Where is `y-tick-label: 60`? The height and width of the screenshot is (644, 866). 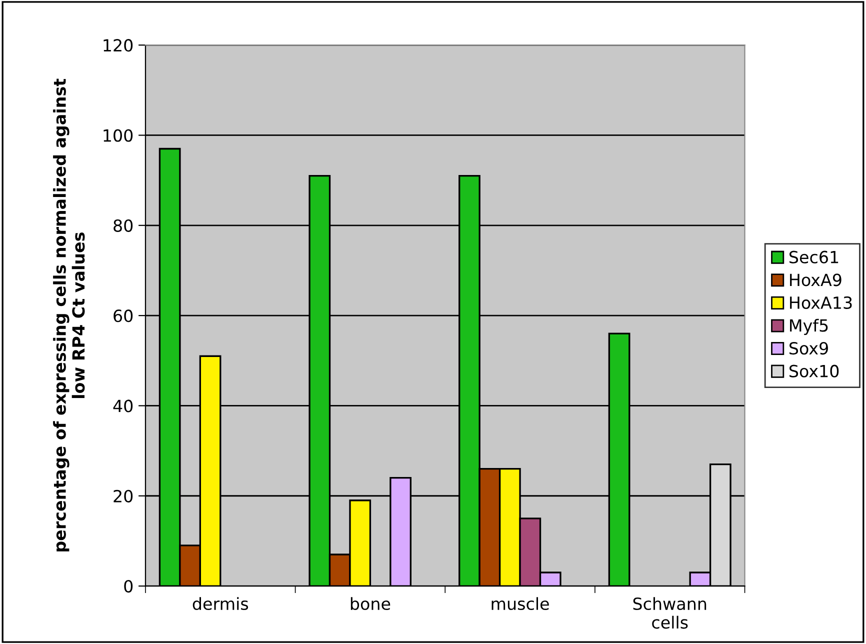
y-tick-label: 60 is located at coordinates (123, 316).